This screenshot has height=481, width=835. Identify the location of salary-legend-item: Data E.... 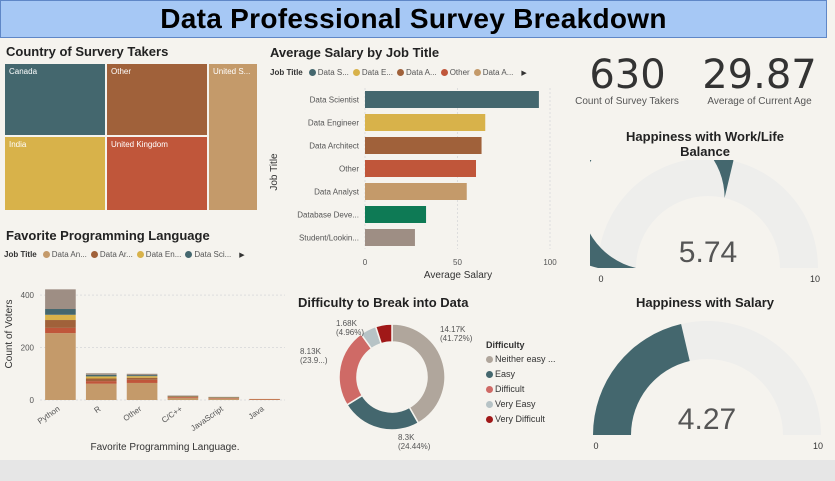
(372, 72).